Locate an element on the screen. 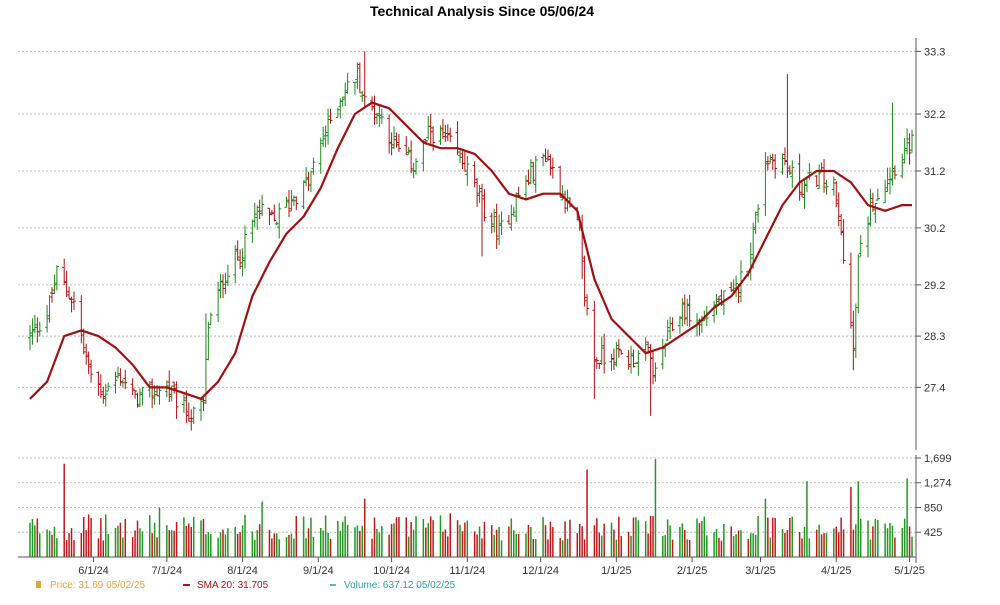 The width and height of the screenshot is (1000, 605). price-tick-label: 29.2 is located at coordinates (934, 286).